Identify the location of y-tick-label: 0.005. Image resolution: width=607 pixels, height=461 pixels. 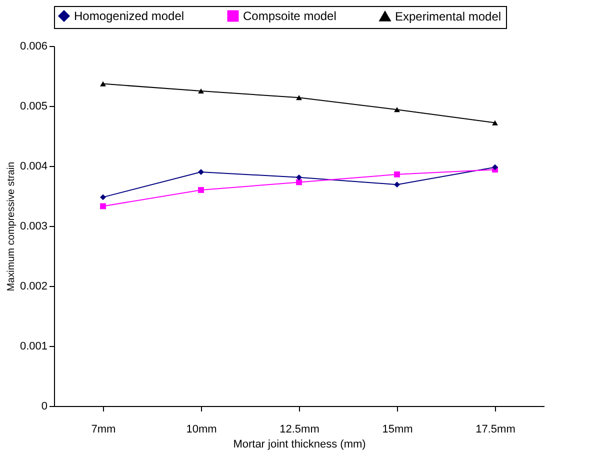
(34, 106).